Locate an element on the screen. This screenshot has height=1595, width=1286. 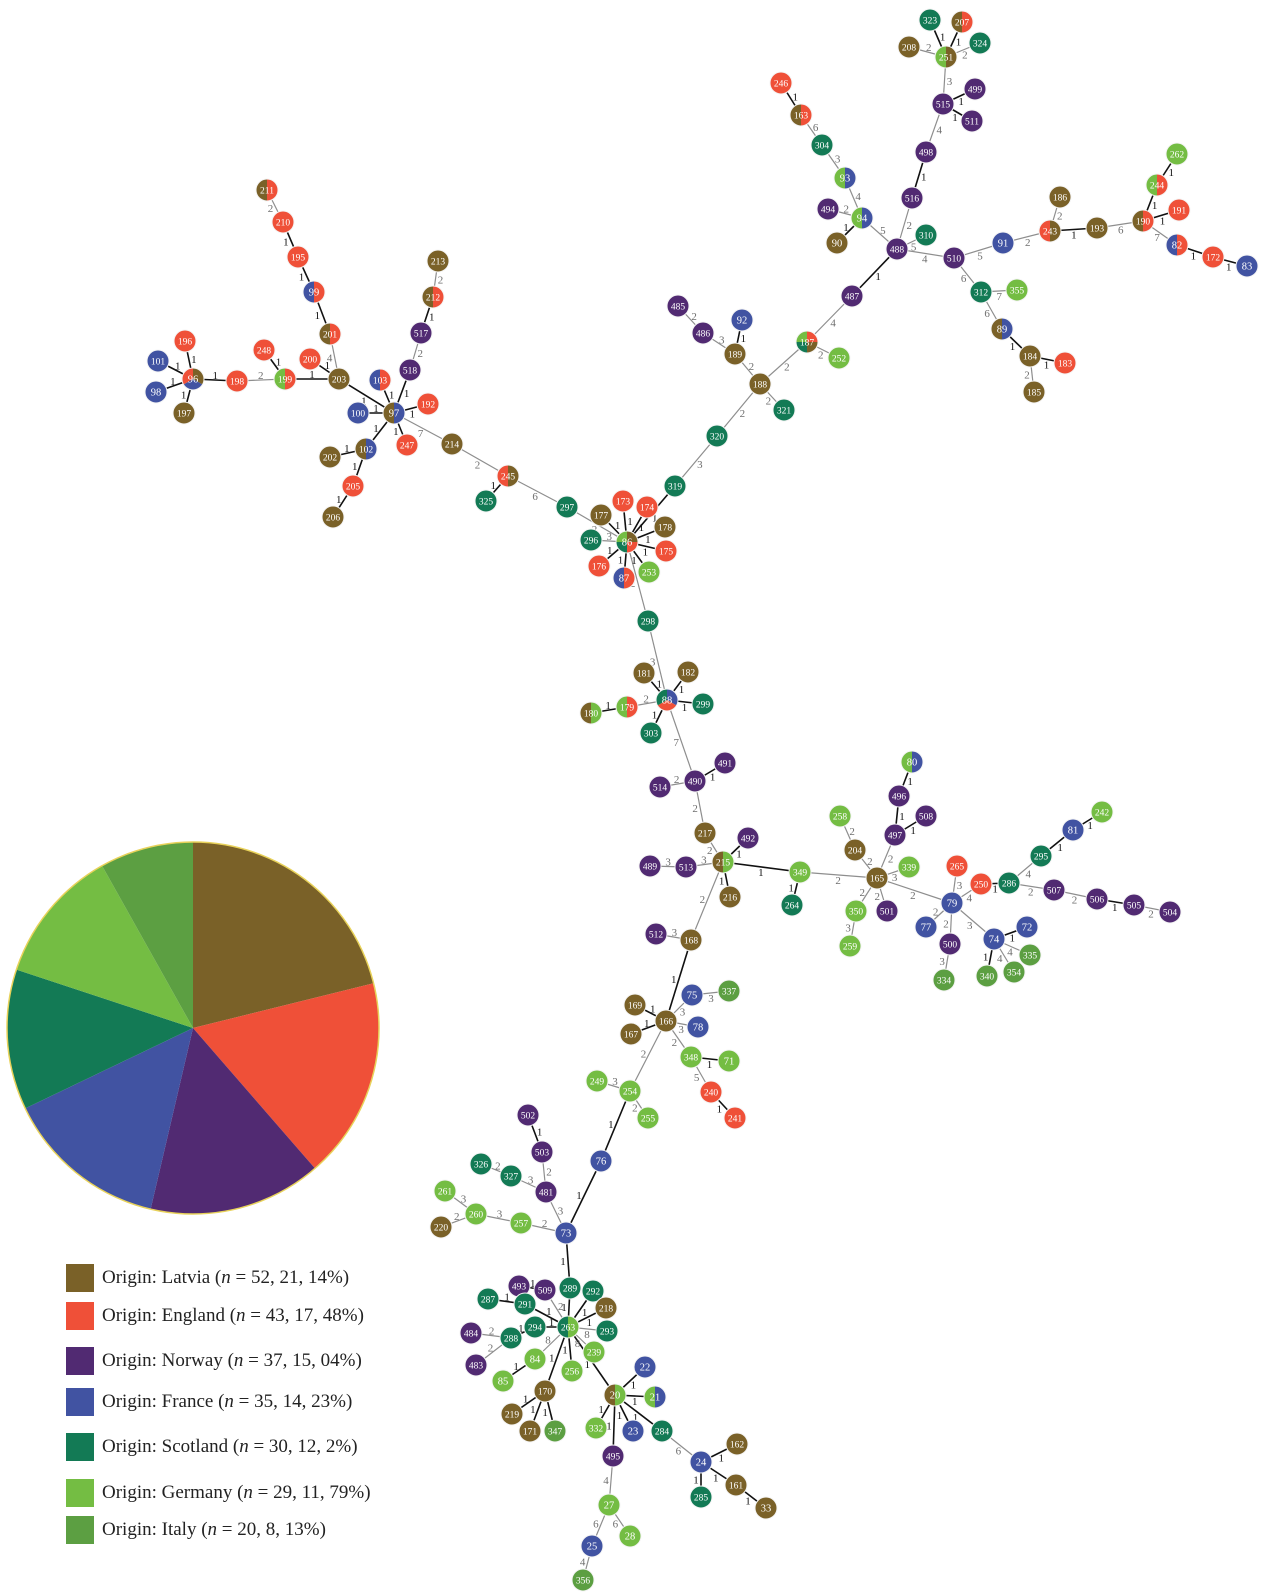
node-label: 504 is located at coordinates (1170, 914).